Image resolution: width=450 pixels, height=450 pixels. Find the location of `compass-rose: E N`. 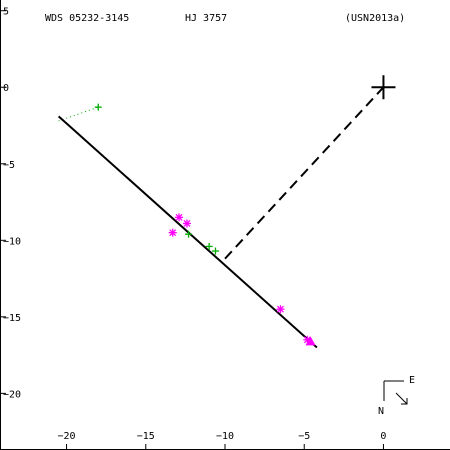

compass-rose: E N is located at coordinates (396, 396).